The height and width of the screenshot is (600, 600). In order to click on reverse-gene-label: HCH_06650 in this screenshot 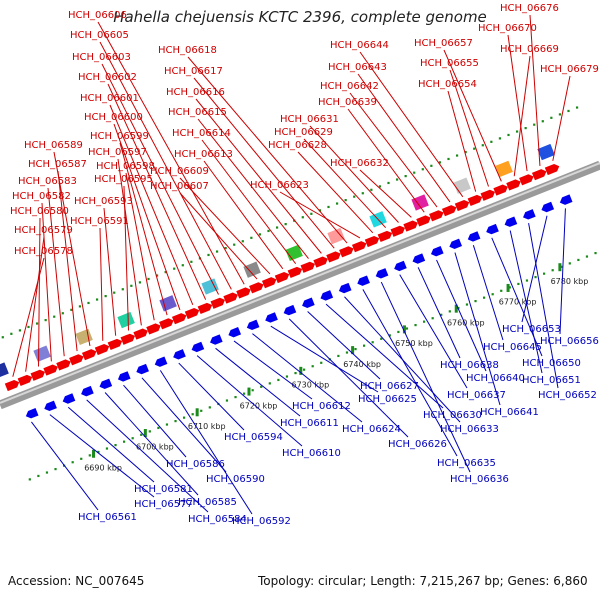, I will do `click(551, 363)`.